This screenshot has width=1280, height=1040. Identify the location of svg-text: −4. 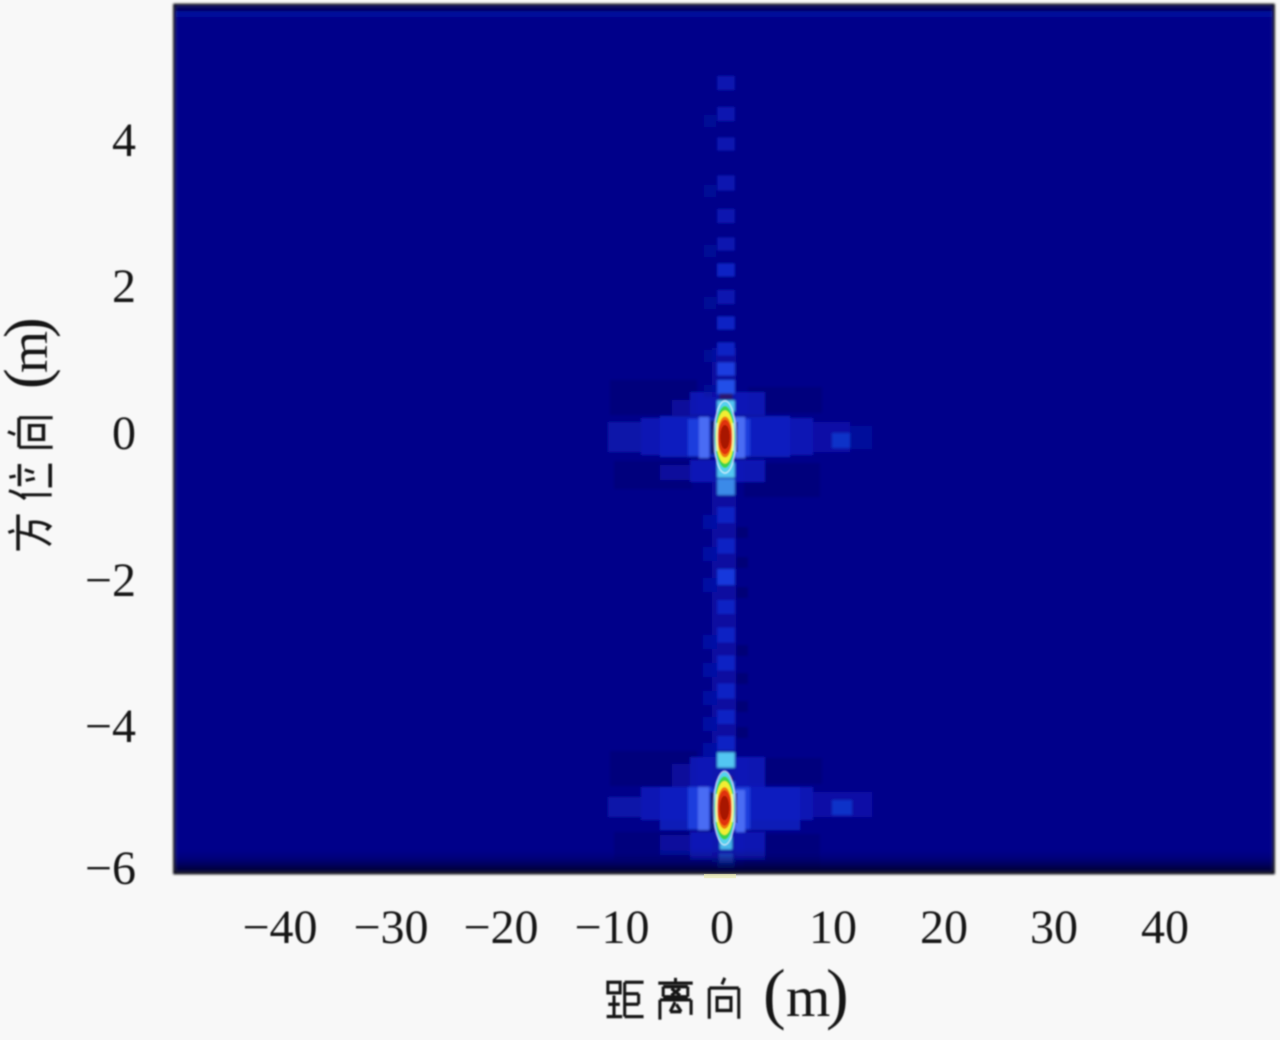
(110, 726).